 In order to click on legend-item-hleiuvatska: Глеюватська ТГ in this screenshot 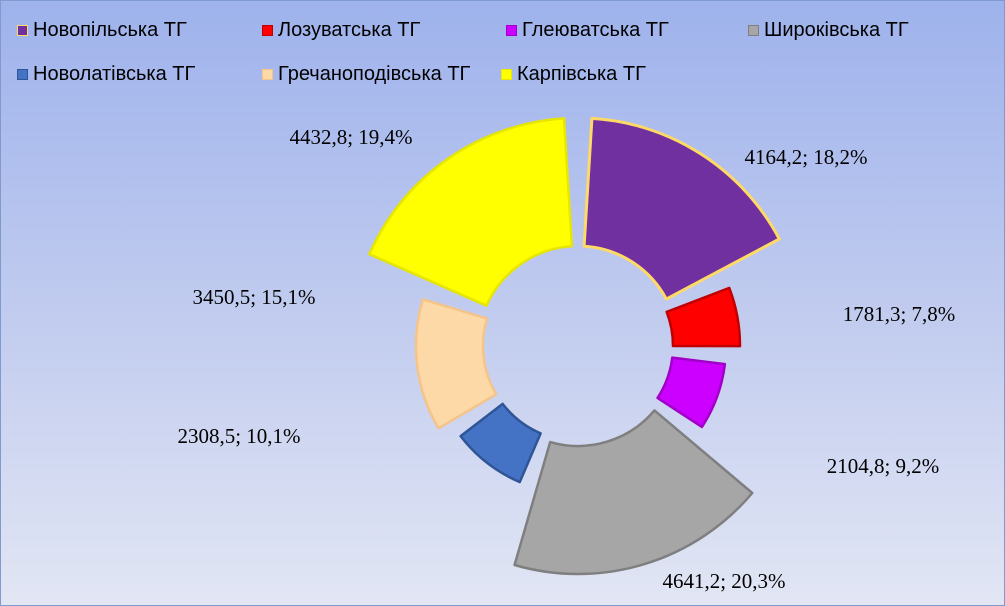, I will do `click(587, 30)`.